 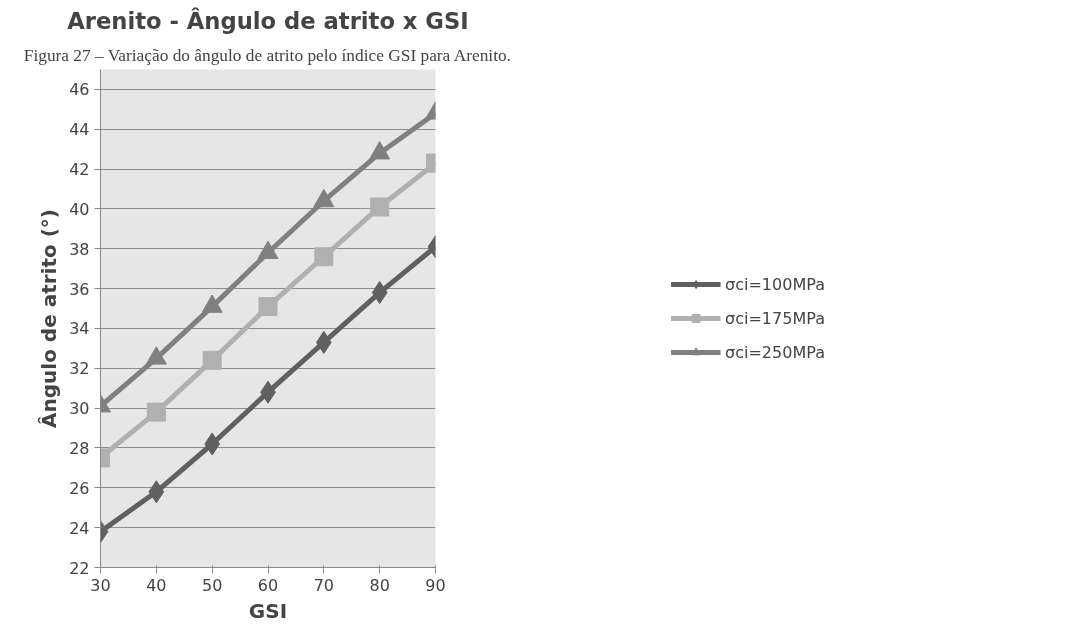 I want to click on y-tick-label: 34, so click(x=79, y=329).